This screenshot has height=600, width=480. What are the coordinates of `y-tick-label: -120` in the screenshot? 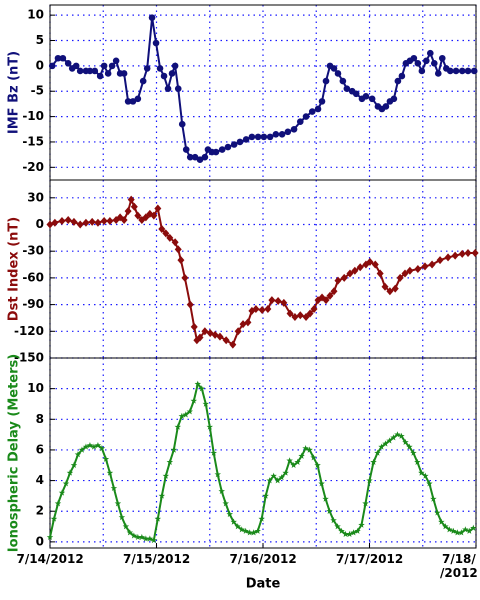 It's located at (29, 331).